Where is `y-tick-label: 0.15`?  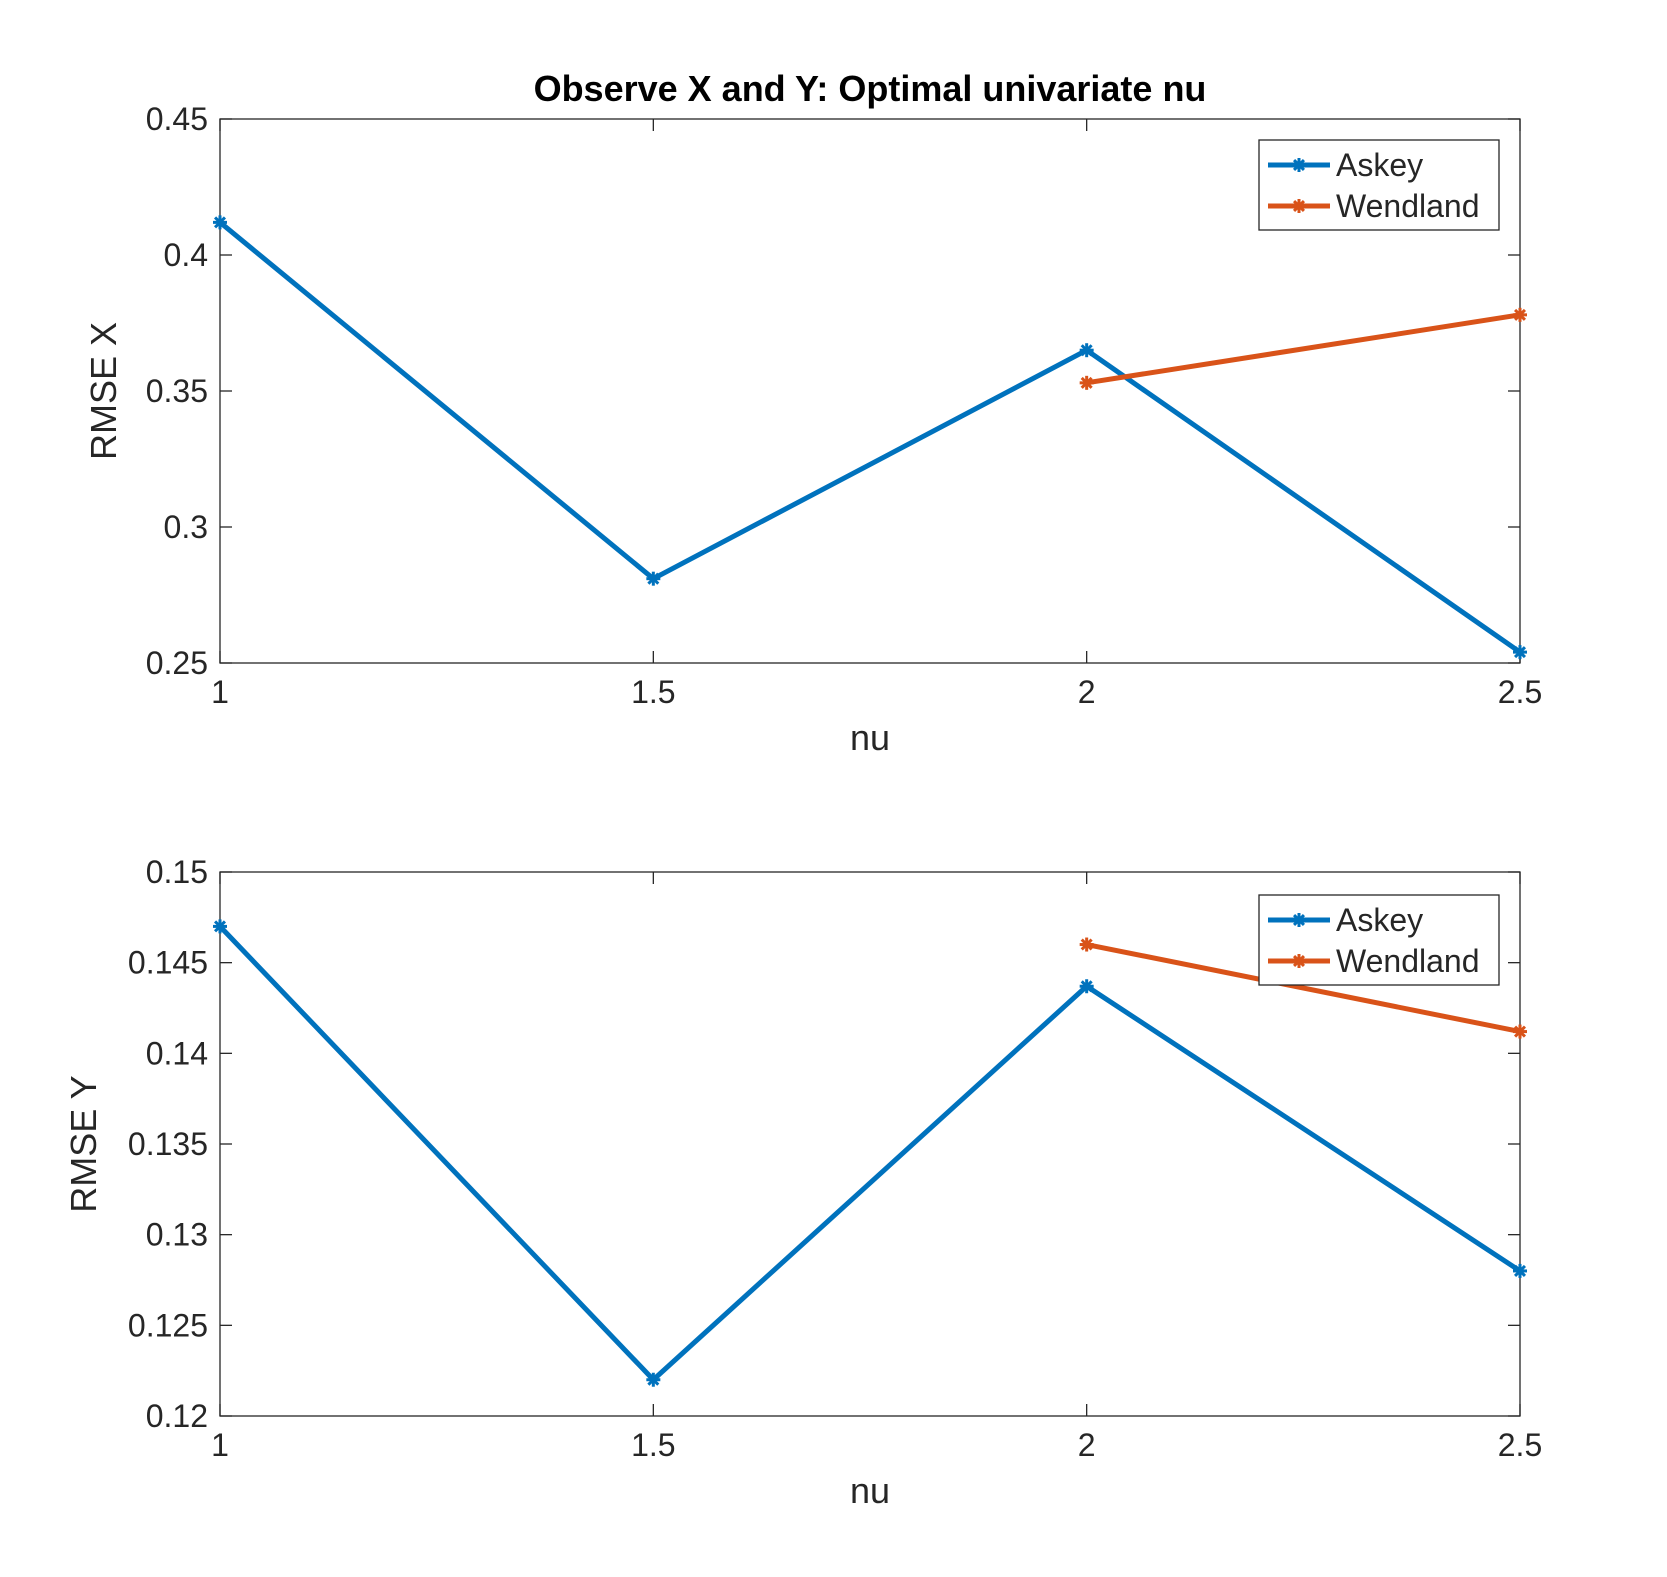 y-tick-label: 0.15 is located at coordinates (177, 872).